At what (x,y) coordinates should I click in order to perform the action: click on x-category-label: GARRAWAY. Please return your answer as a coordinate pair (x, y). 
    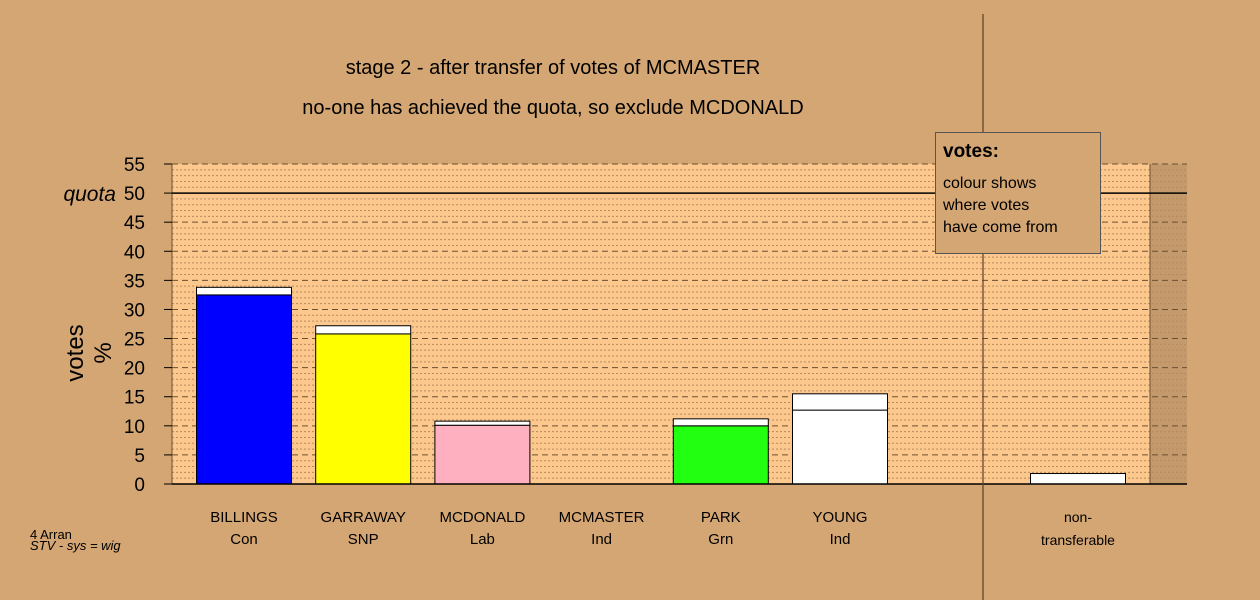
    Looking at the image, I should click on (363, 517).